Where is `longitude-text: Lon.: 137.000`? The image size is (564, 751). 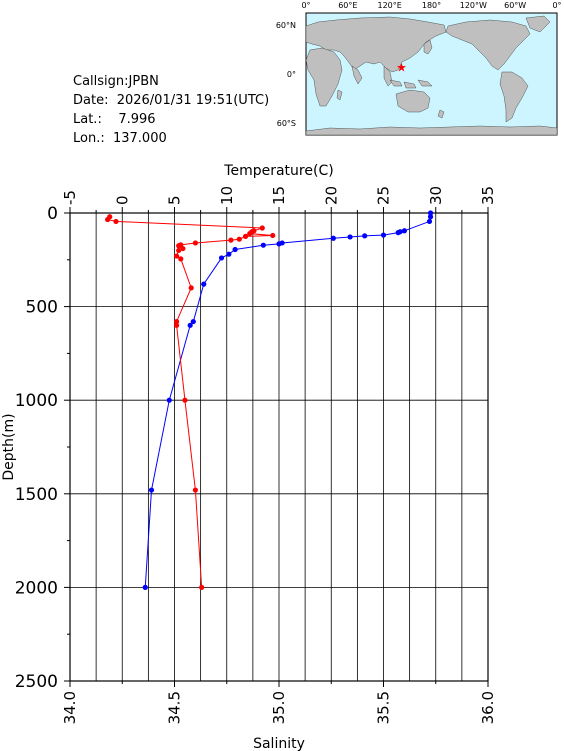
longitude-text: Lon.: 137.000 is located at coordinates (120, 138).